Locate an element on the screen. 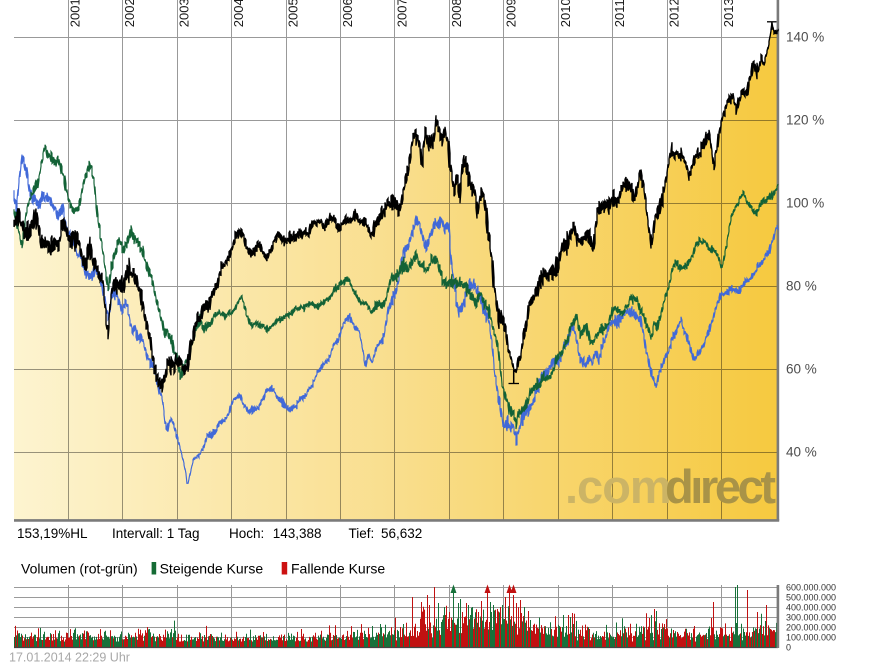 Image resolution: width=895 pixels, height=669 pixels. svg-text: 0 is located at coordinates (788, 648).